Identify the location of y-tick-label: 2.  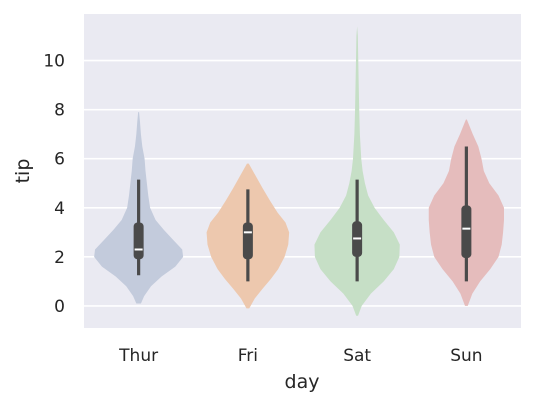
(59, 258).